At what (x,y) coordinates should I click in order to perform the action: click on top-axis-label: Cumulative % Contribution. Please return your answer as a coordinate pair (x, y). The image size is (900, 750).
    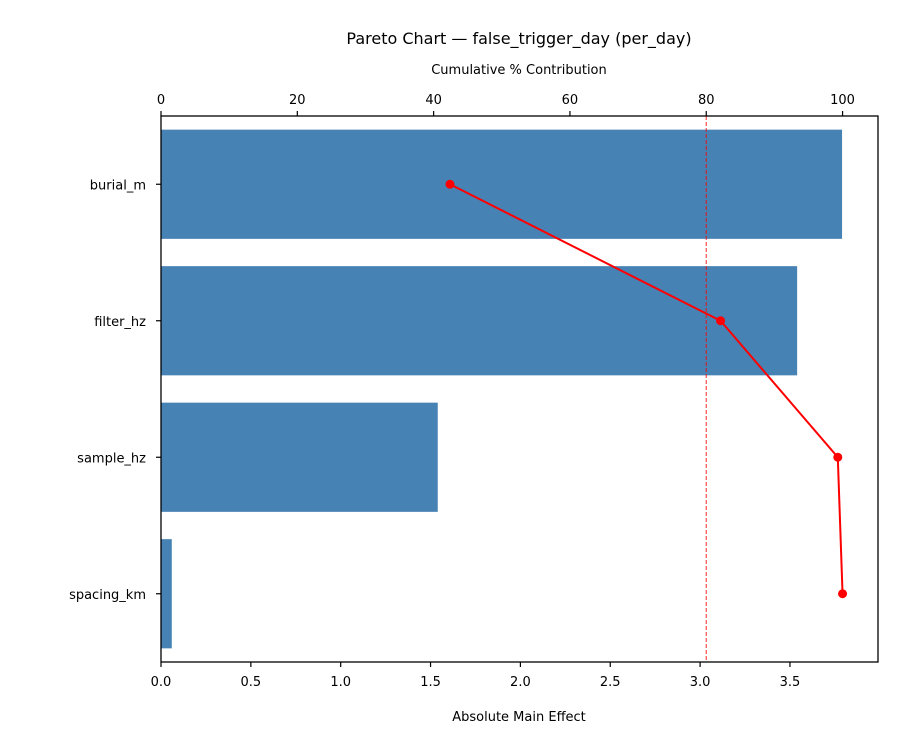
    Looking at the image, I should click on (519, 70).